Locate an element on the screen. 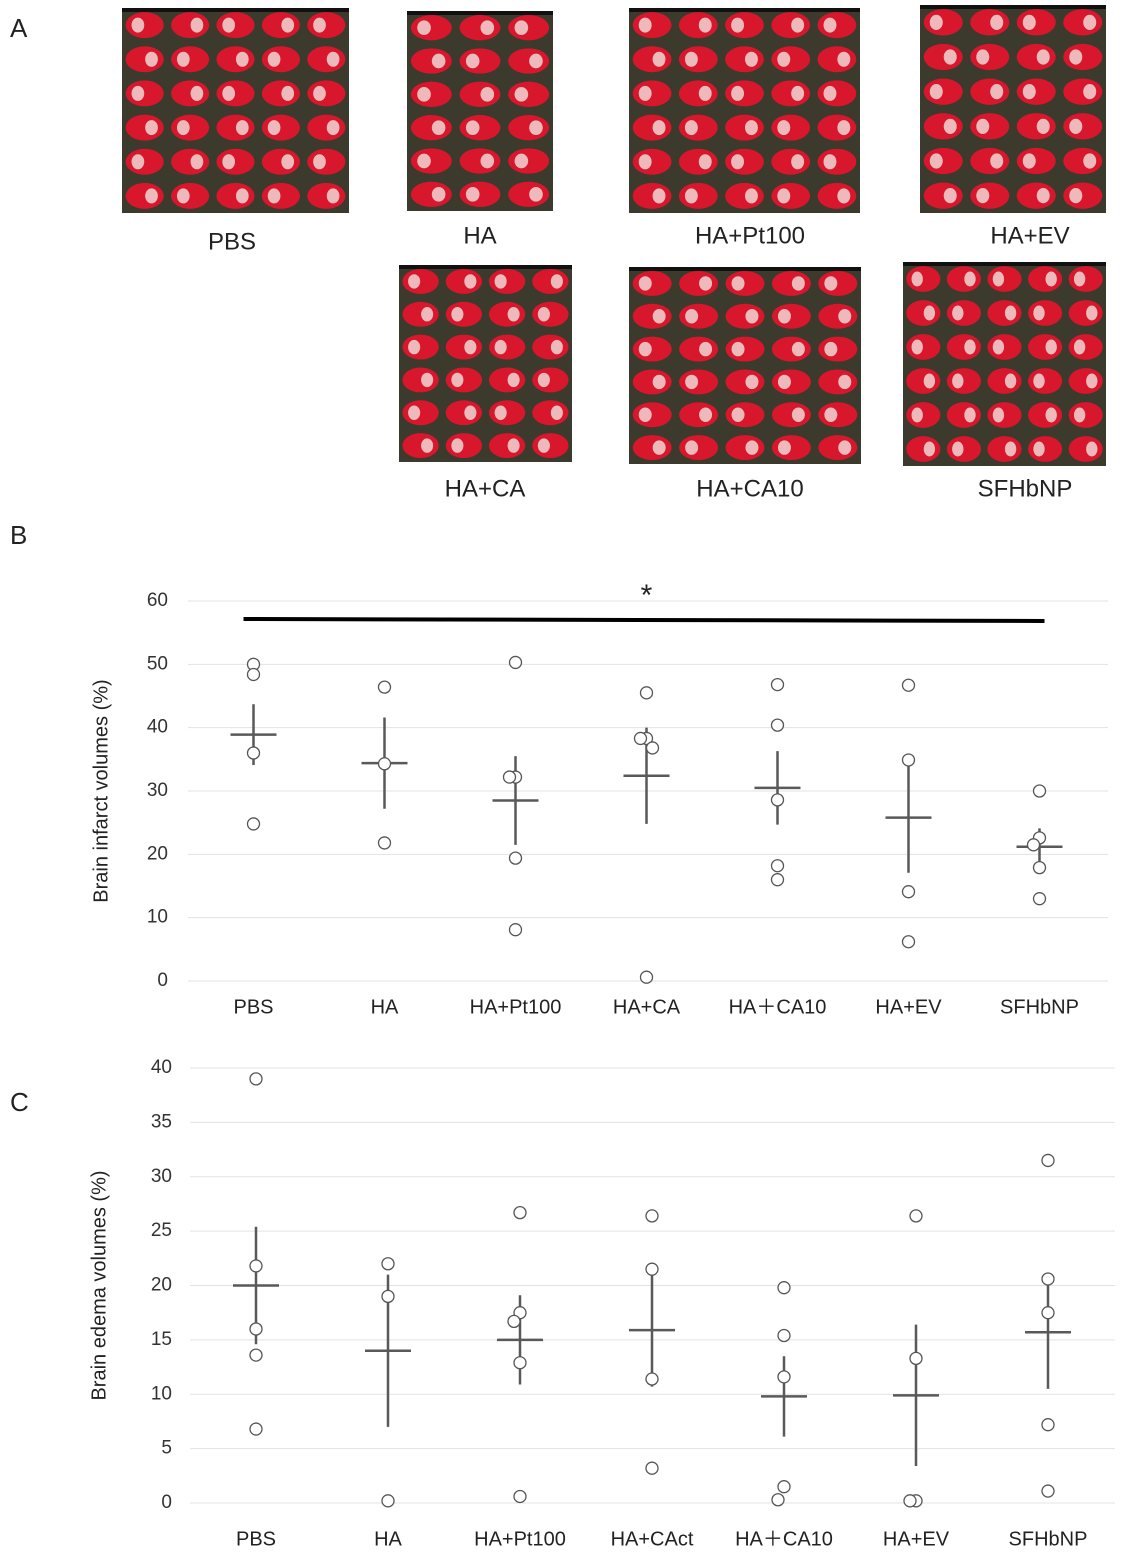  photo-background is located at coordinates (480, 111).